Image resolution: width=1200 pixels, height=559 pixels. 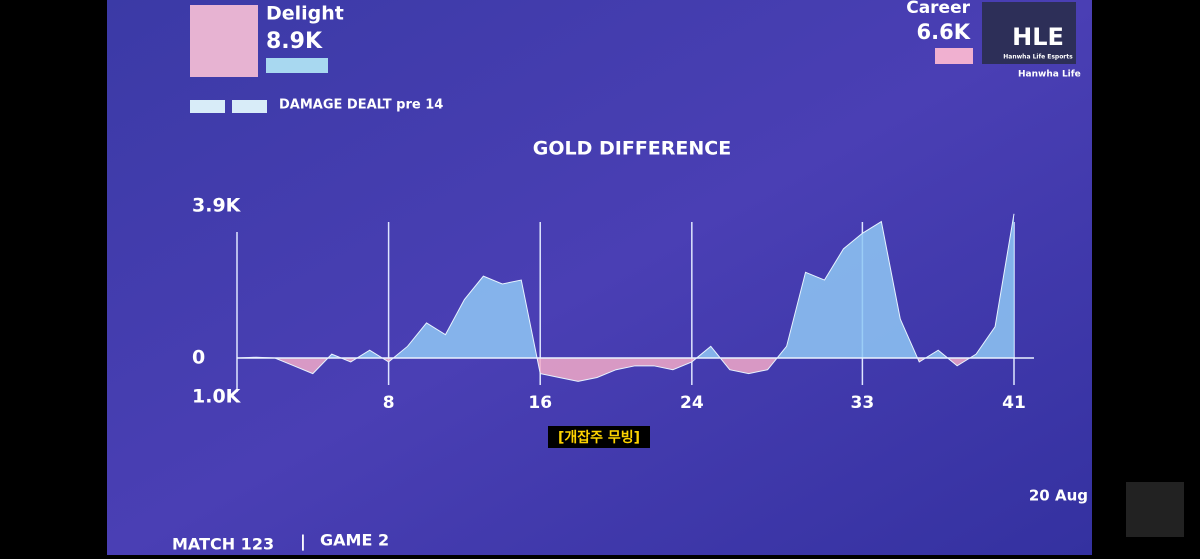 I want to click on x-tick-label: 24, so click(x=692, y=403).